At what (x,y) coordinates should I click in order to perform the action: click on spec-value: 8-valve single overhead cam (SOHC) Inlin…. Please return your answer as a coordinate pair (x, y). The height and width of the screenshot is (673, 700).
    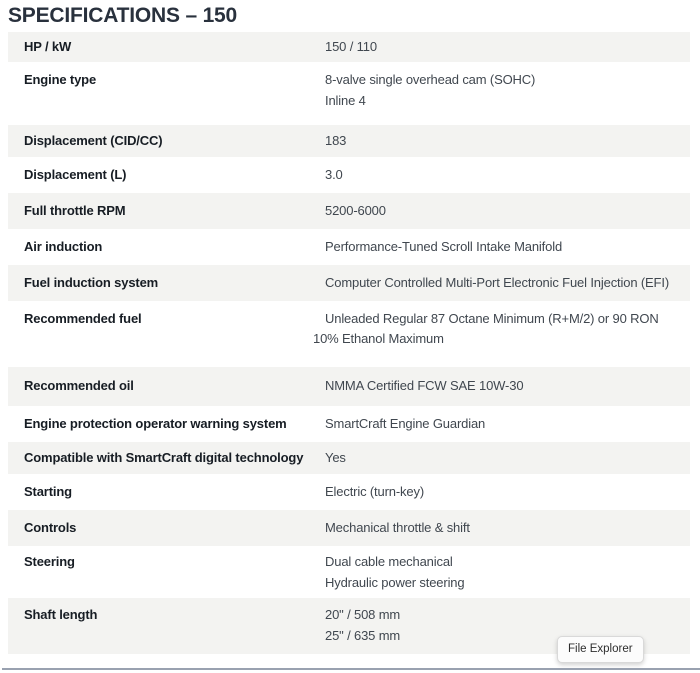
    Looking at the image, I should click on (501, 90).